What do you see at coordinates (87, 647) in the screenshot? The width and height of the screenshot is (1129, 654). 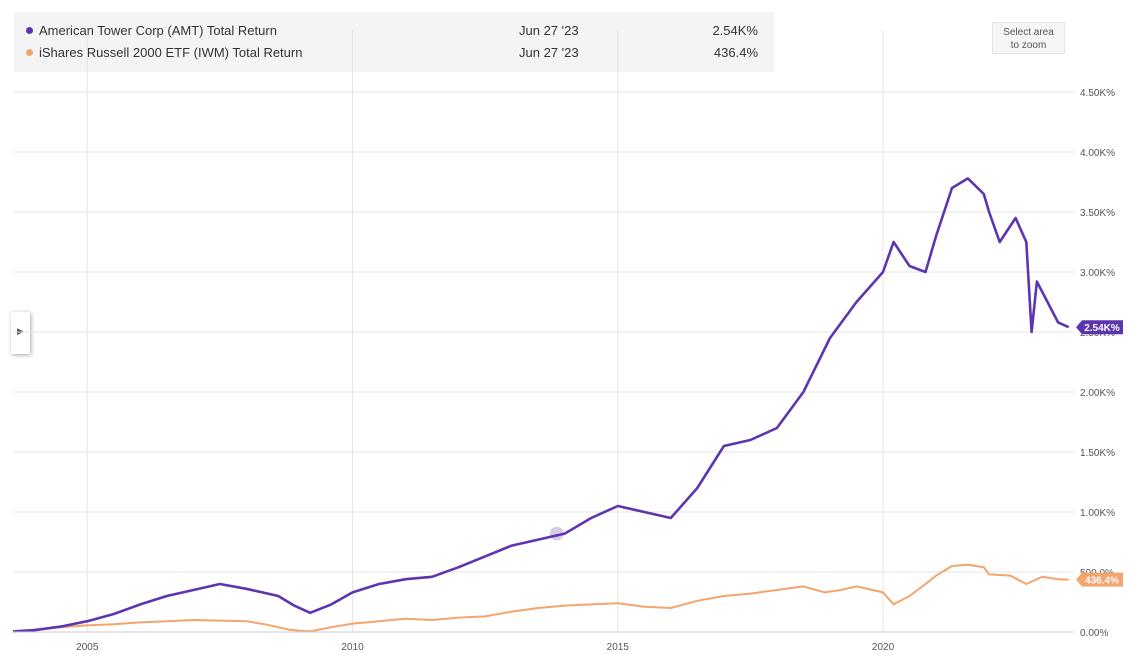 I see `x-tick-label: 2005` at bounding box center [87, 647].